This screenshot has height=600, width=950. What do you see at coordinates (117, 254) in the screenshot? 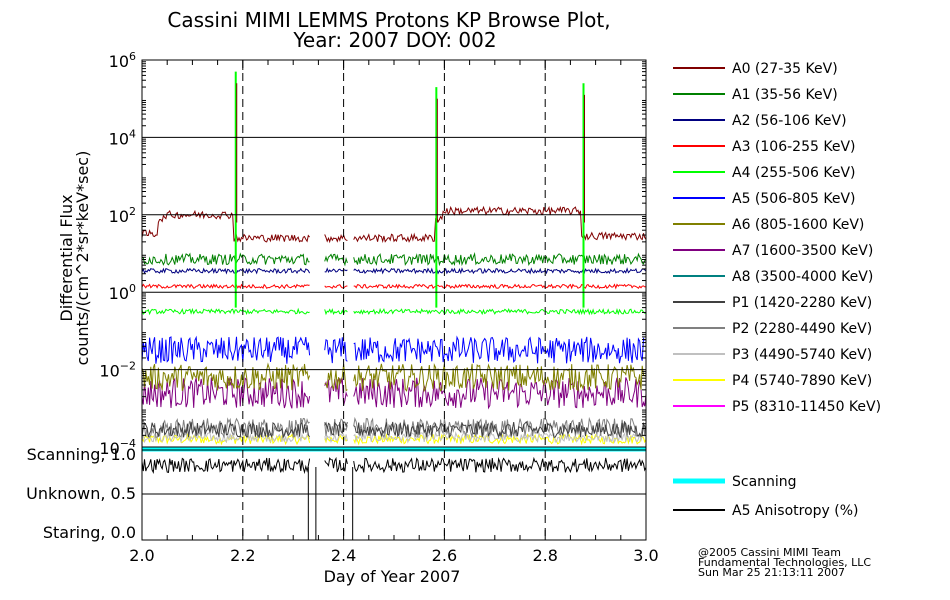
I see `y-tick-labels: 10⁶ 10⁴ 10² 10⁰ 10⁻² 10⁻⁴` at bounding box center [117, 254].